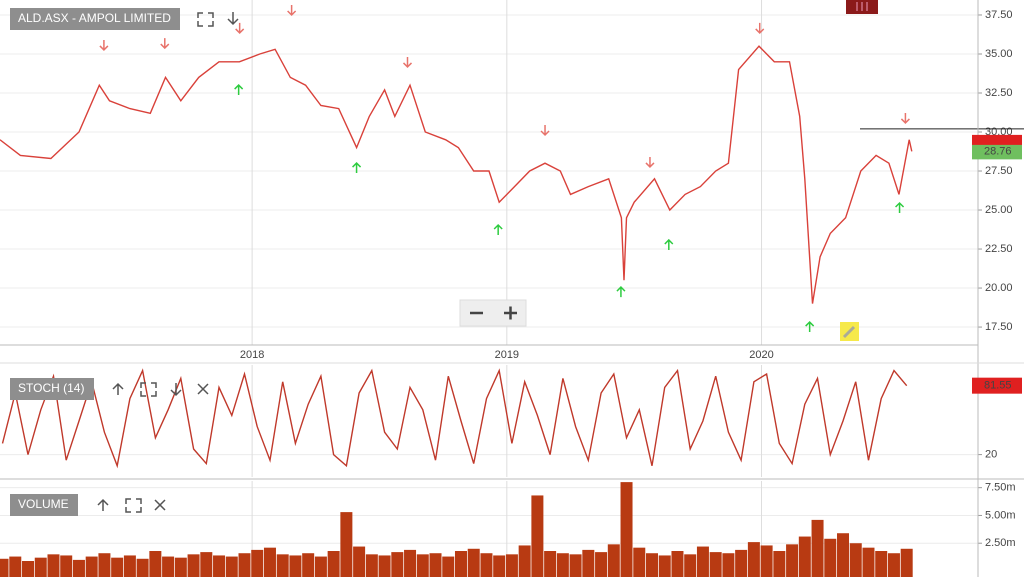 This screenshot has height=577, width=1024. Describe the element at coordinates (999, 210) in the screenshot. I see `y-tick-label: 25.00` at that location.